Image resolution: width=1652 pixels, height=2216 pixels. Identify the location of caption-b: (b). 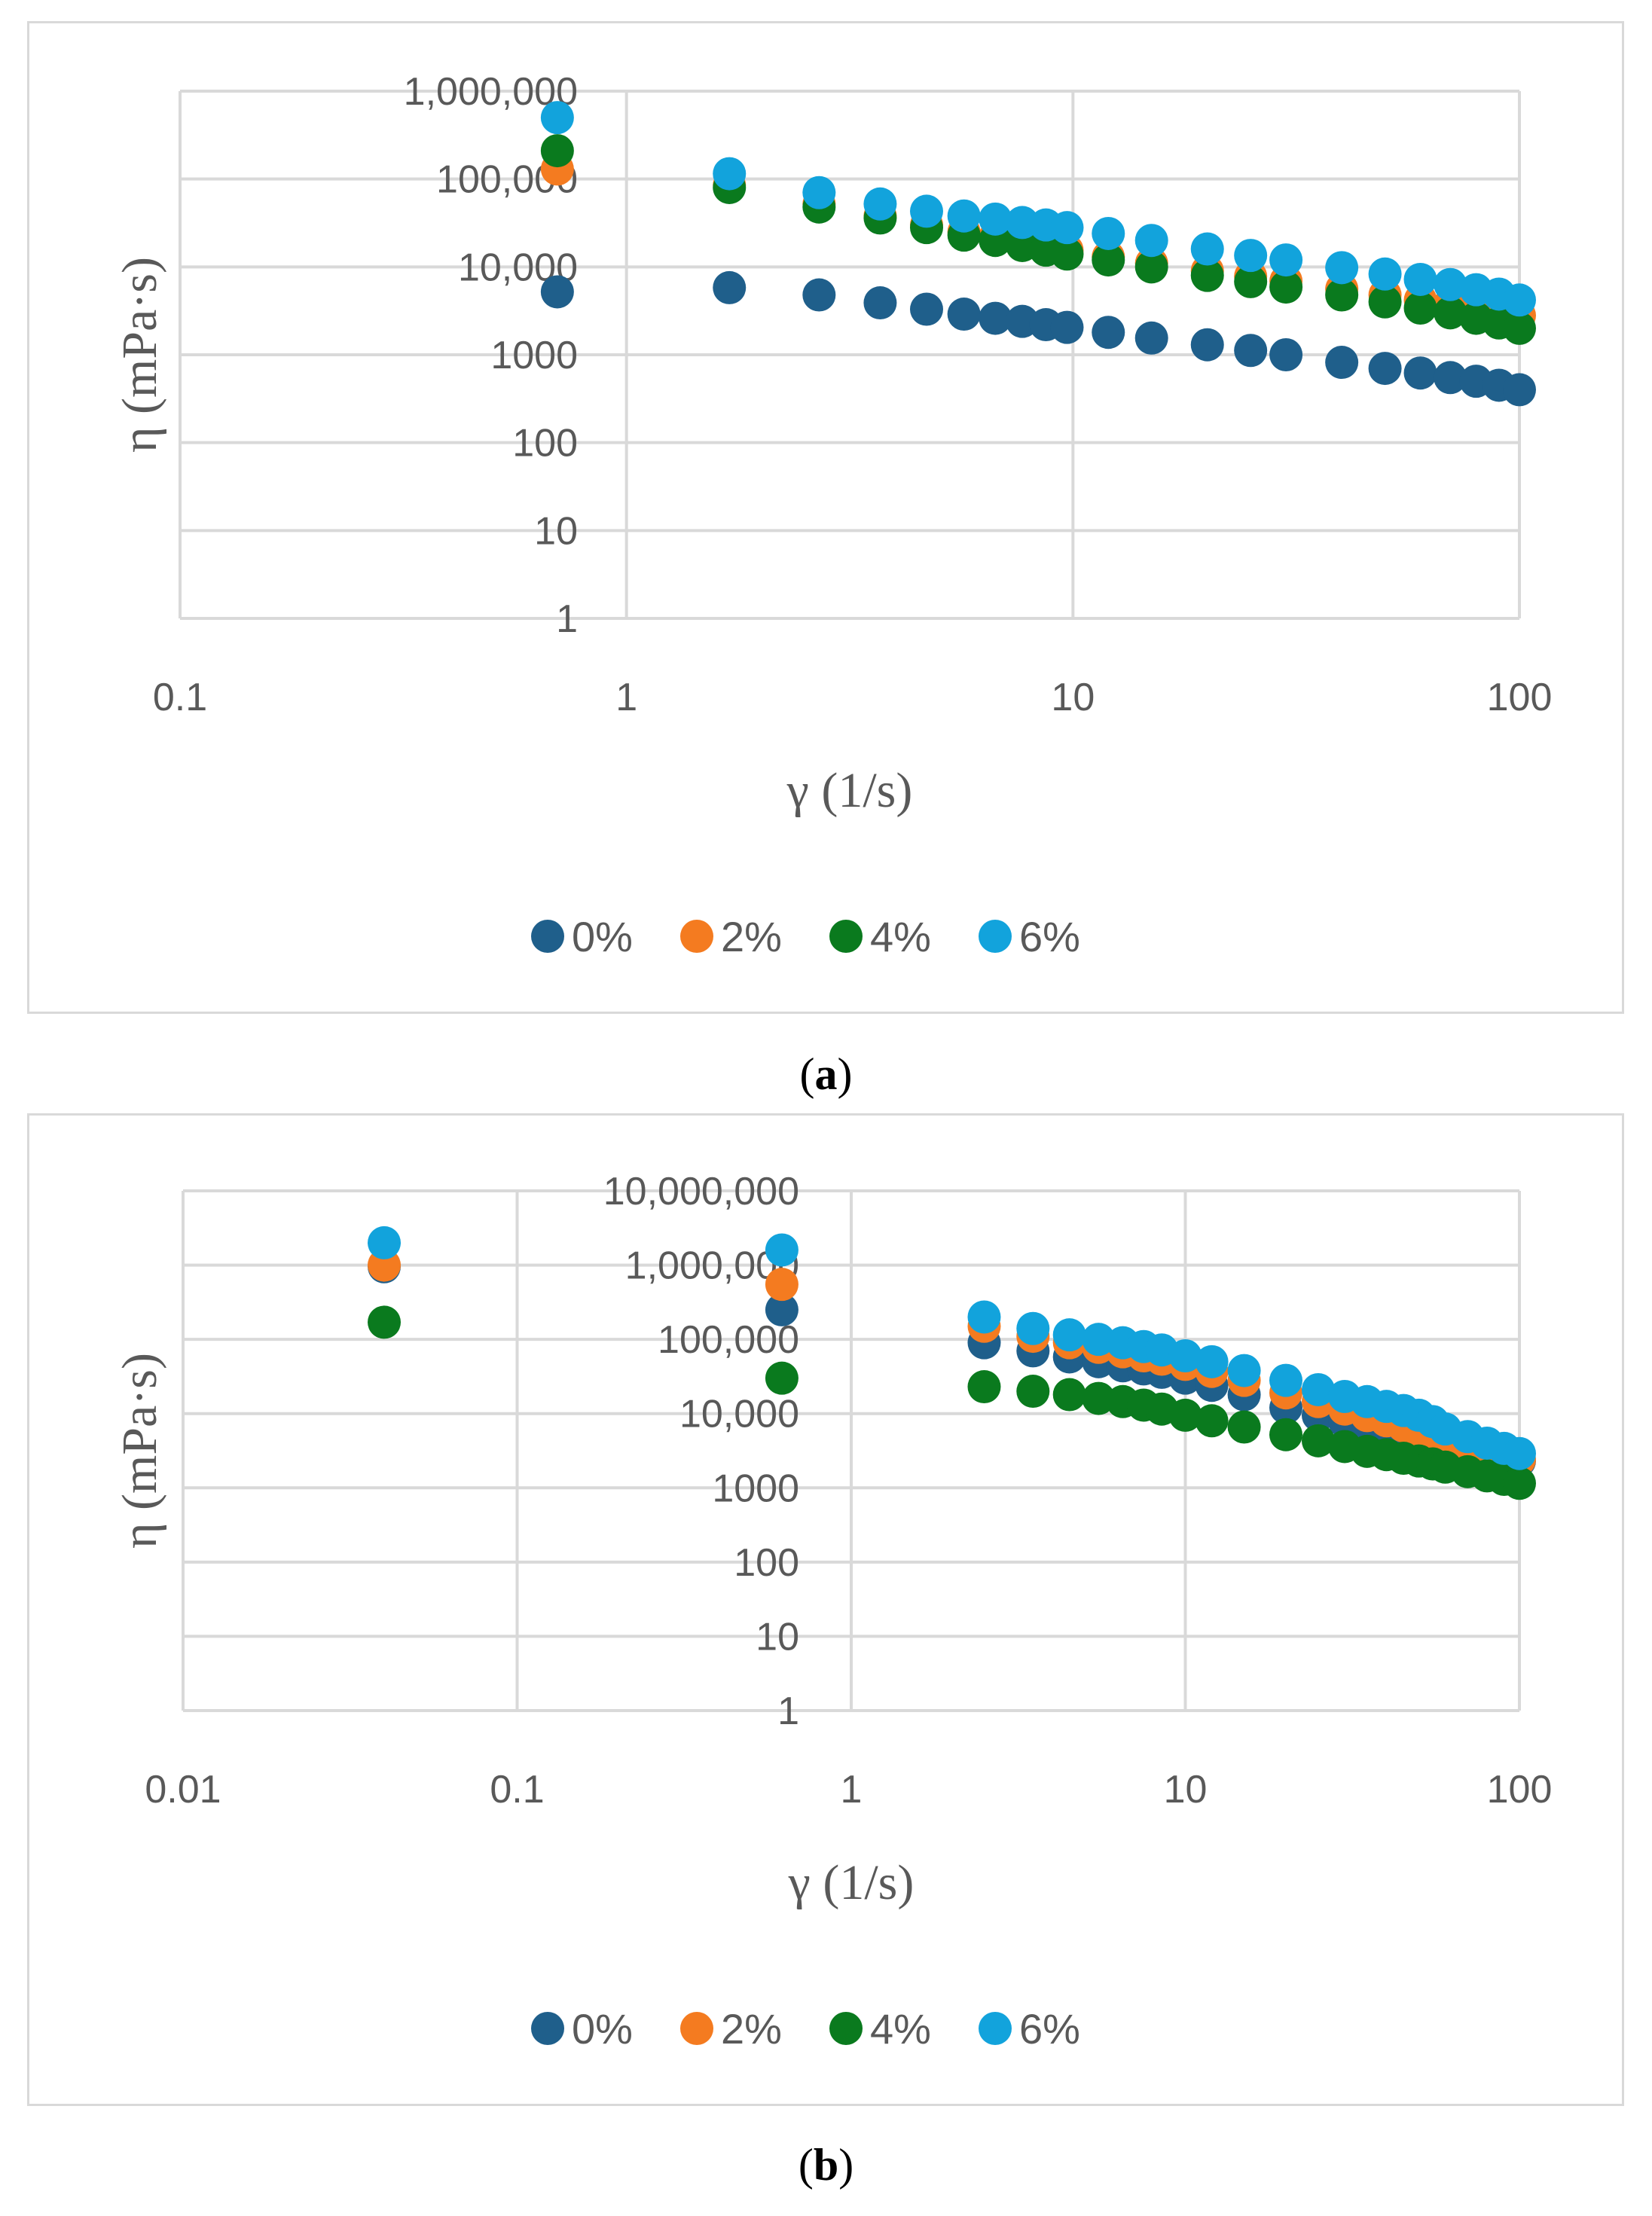
(826, 2165).